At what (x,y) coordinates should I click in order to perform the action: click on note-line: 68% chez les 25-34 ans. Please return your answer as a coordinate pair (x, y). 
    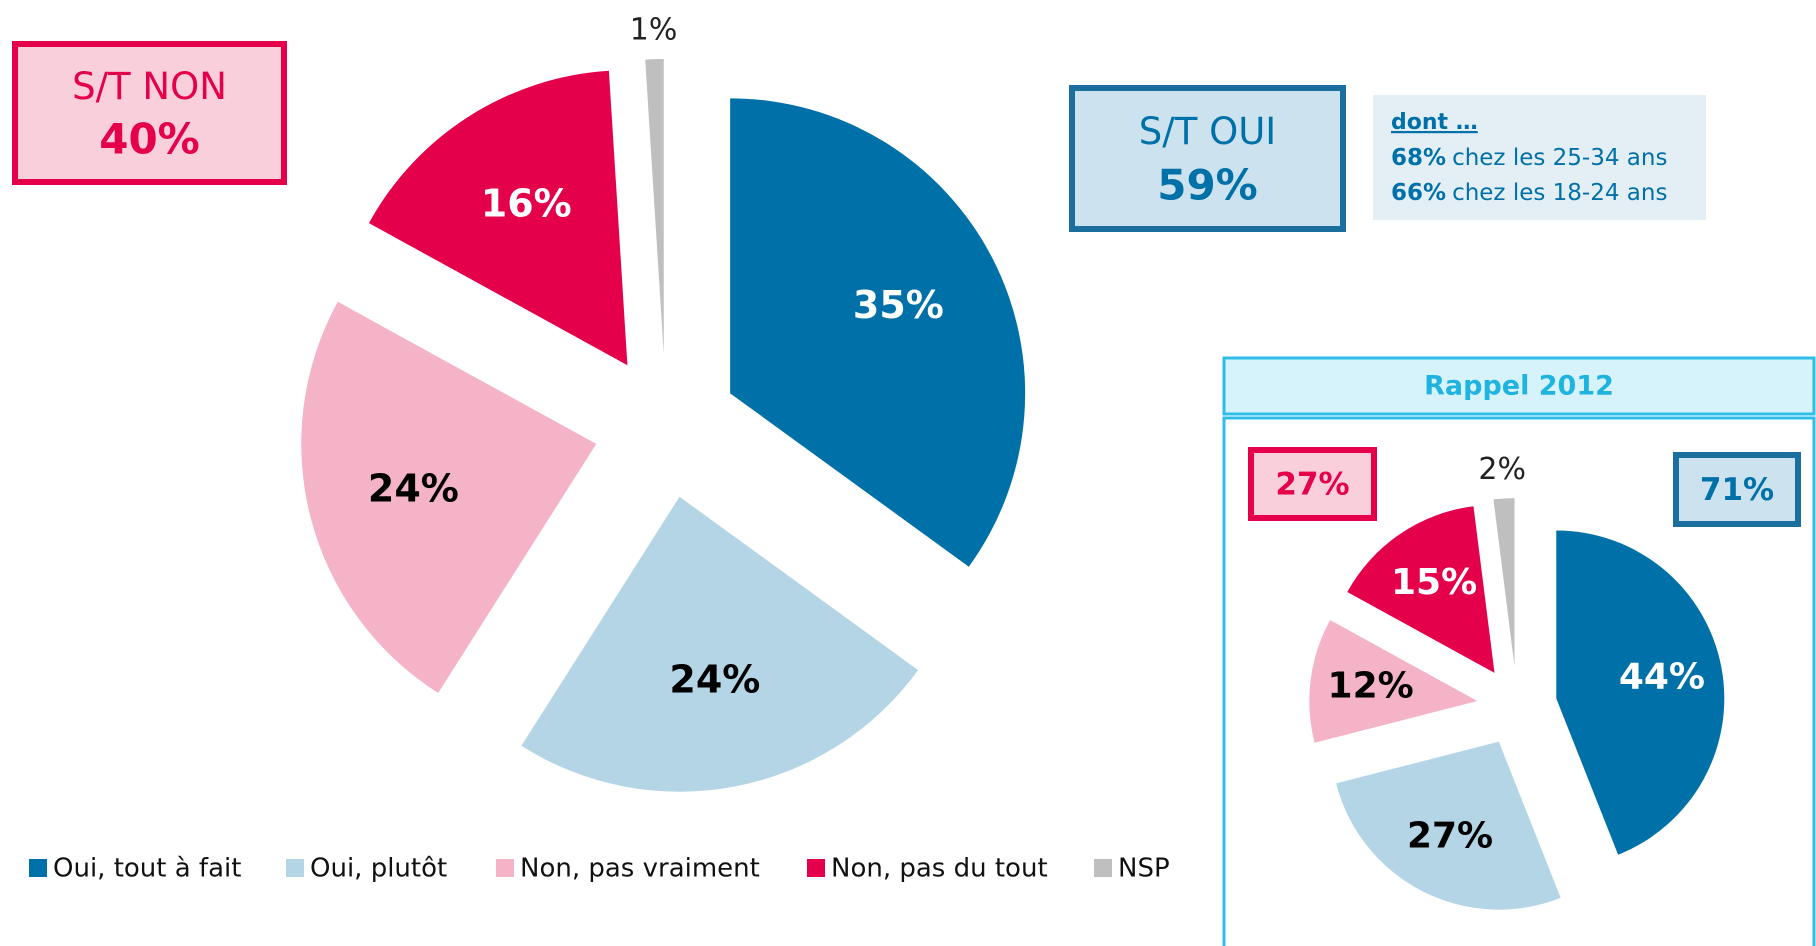
    Looking at the image, I should click on (1529, 158).